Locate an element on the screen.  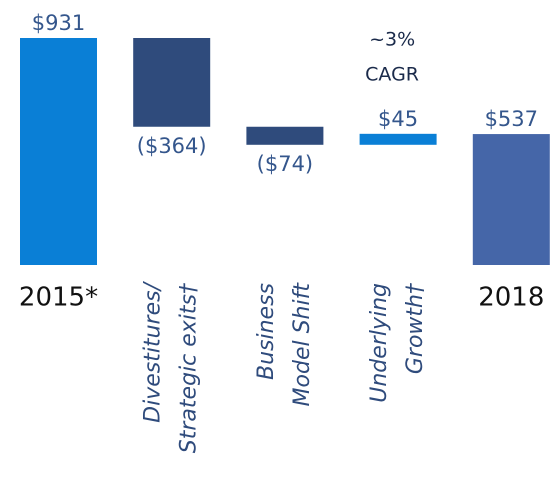
value-label: ($364) is located at coordinates (172, 146).